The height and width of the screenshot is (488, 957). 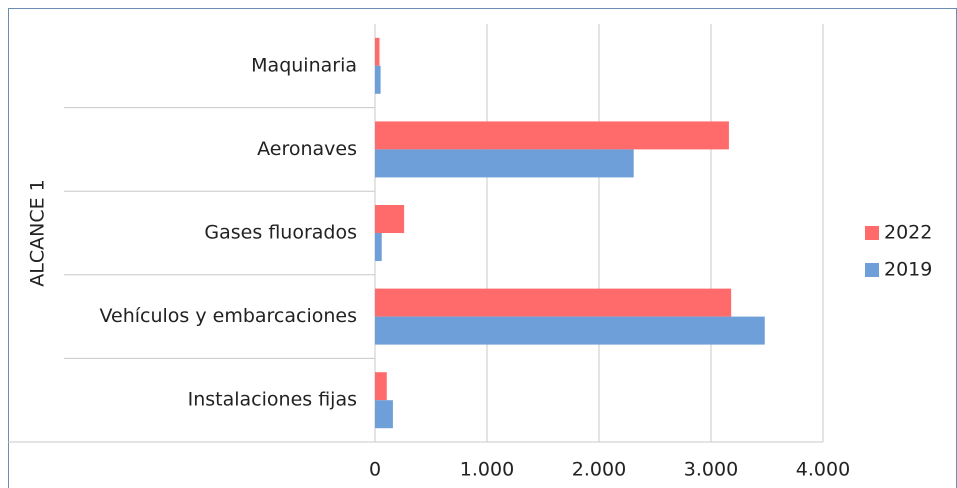 I want to click on x-tick-label: 0, so click(x=375, y=470).